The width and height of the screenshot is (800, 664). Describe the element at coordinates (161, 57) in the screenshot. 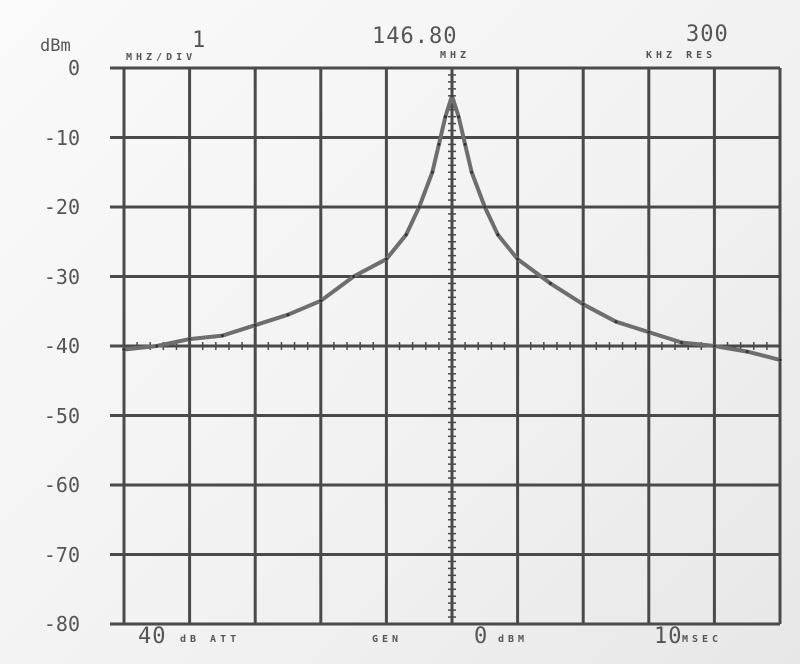

I see `scale-unit: MHZ/DIV` at that location.